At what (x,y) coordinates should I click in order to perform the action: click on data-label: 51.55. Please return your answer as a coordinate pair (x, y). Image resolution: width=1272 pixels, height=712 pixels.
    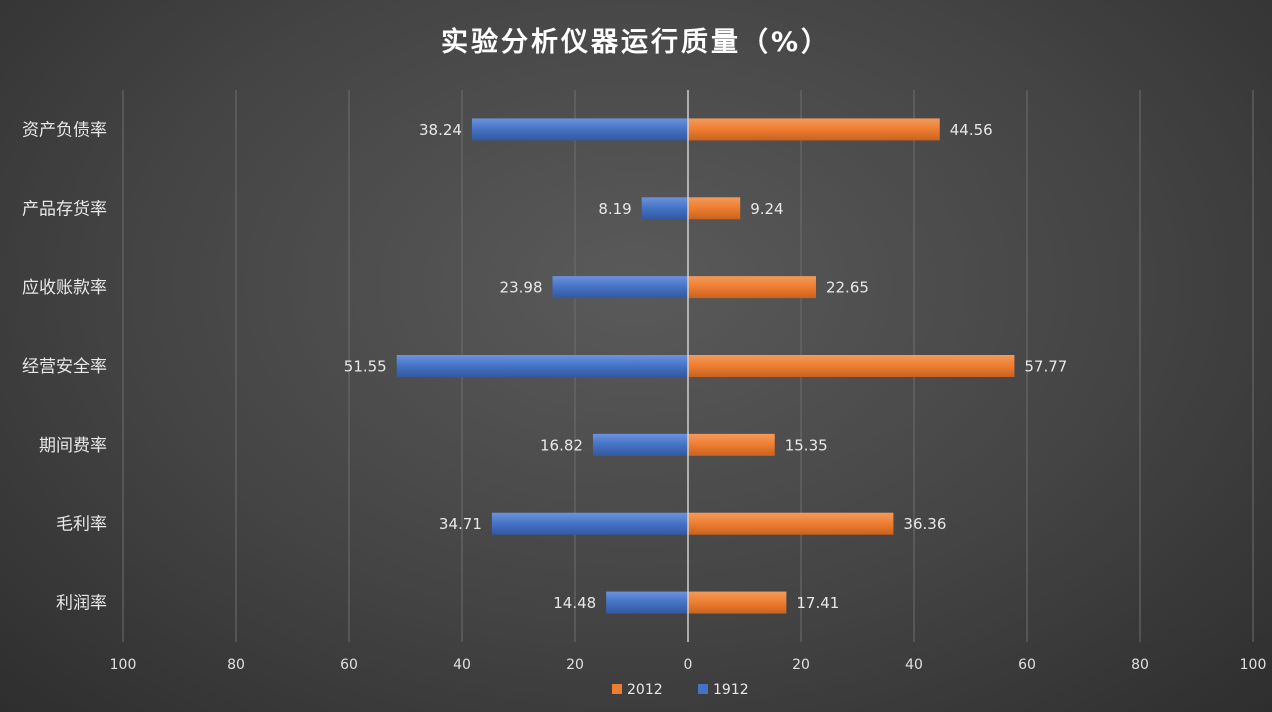
    Looking at the image, I should click on (365, 367).